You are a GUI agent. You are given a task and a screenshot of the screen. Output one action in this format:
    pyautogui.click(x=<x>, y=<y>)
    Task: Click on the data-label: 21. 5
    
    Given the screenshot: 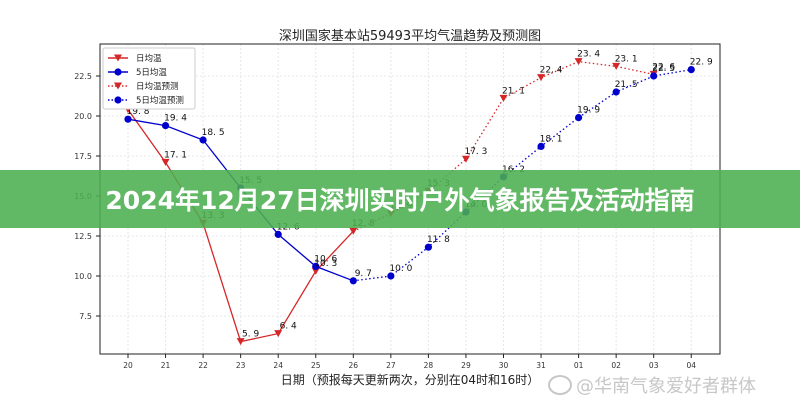 What is the action you would take?
    pyautogui.click(x=626, y=85)
    